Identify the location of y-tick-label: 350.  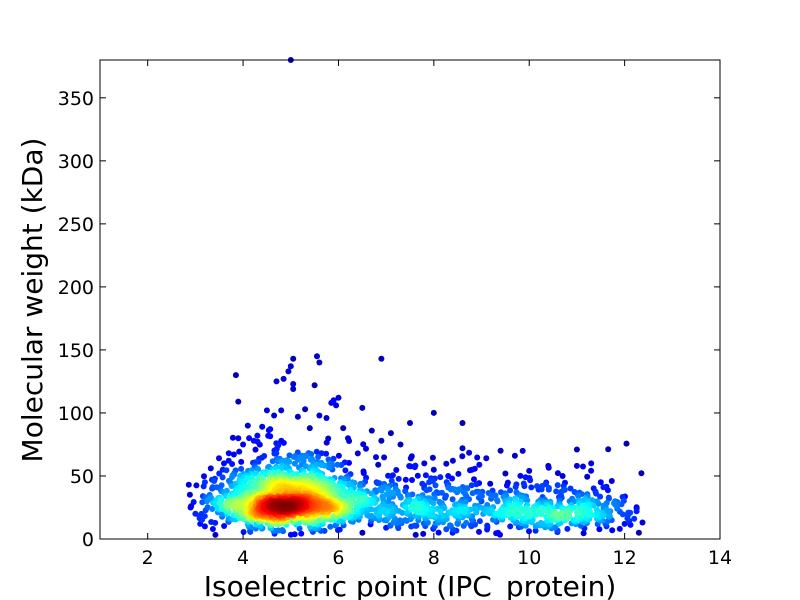
(76, 99).